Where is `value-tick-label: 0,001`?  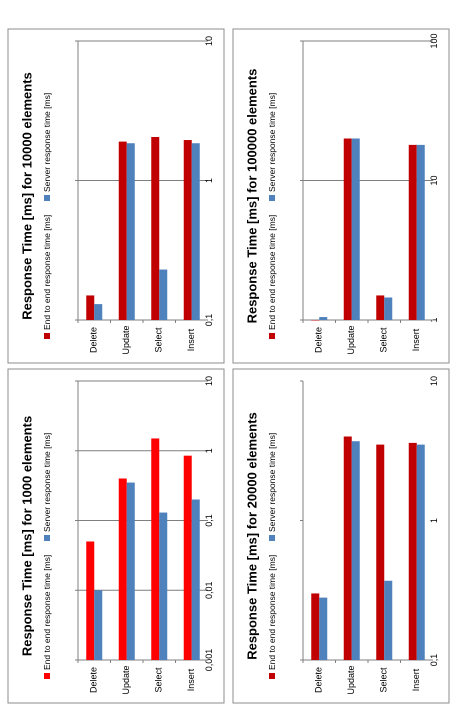 value-tick-label: 0,001 is located at coordinates (209, 660).